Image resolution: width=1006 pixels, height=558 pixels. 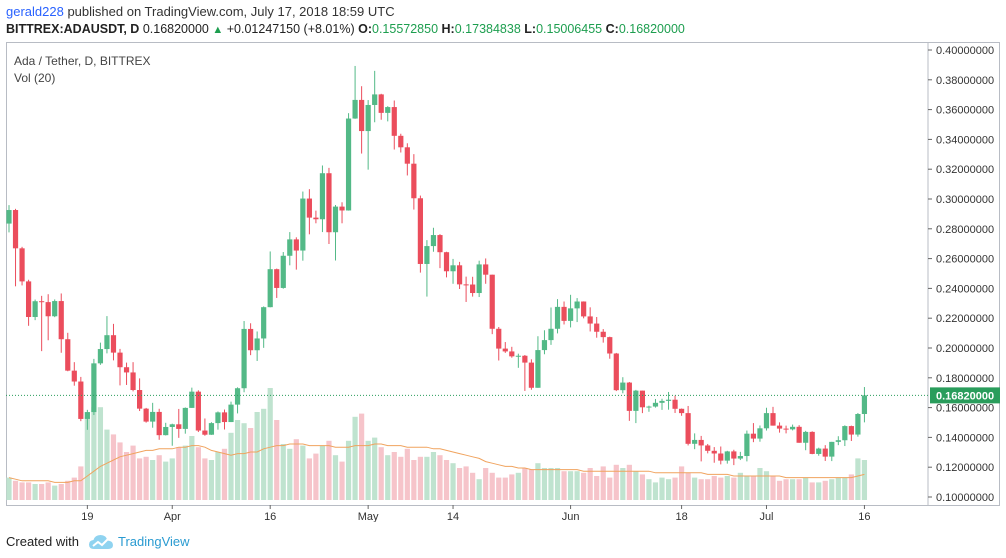 I want to click on last-price-badge-label: 0.16820000, so click(x=965, y=396).